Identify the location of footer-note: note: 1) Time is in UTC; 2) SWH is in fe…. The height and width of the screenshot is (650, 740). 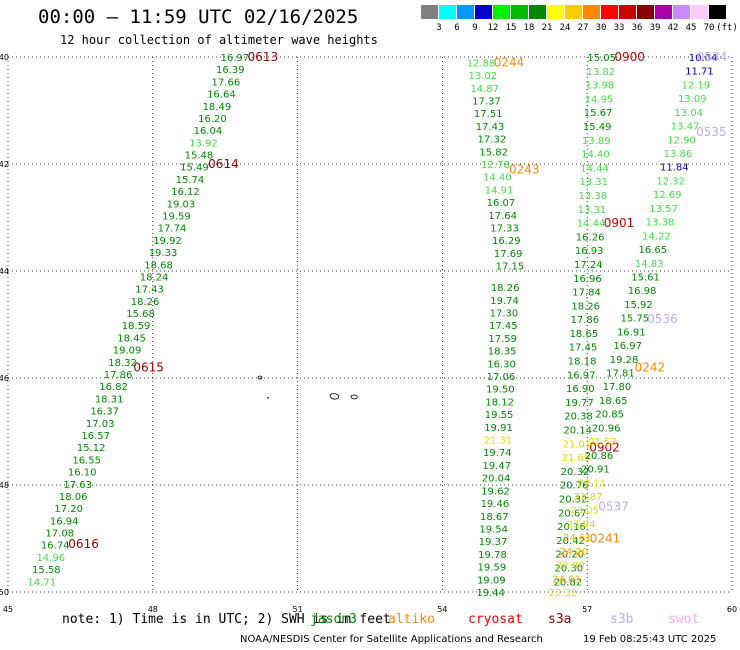
(226, 619).